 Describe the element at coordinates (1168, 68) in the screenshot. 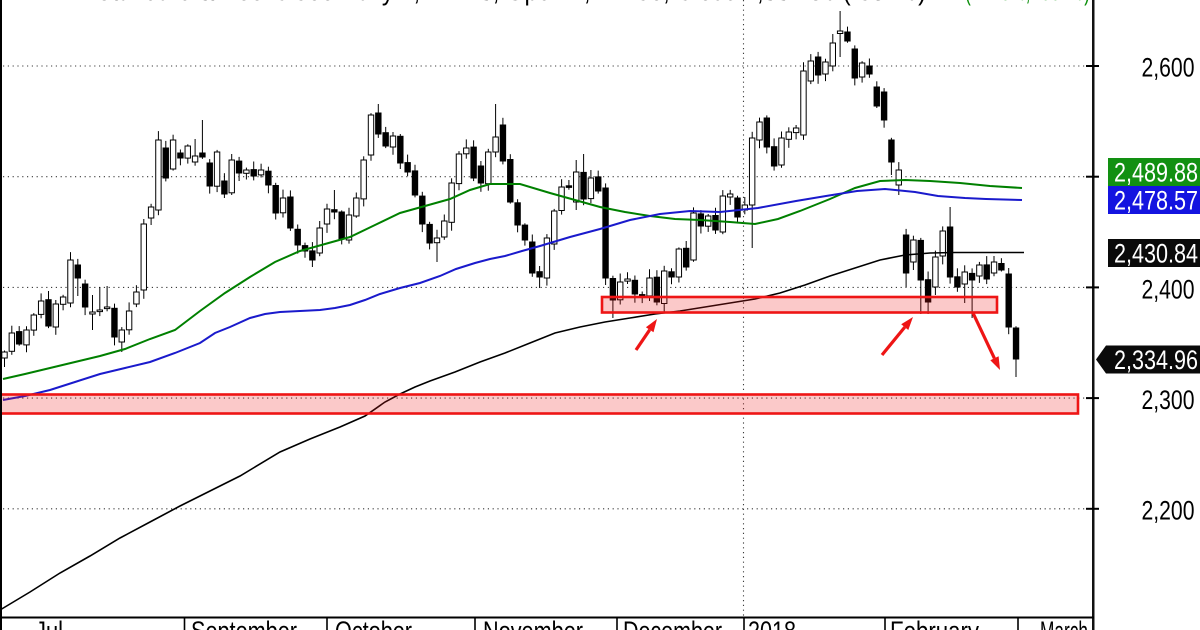

I see `svg-text: 2,600` at that location.